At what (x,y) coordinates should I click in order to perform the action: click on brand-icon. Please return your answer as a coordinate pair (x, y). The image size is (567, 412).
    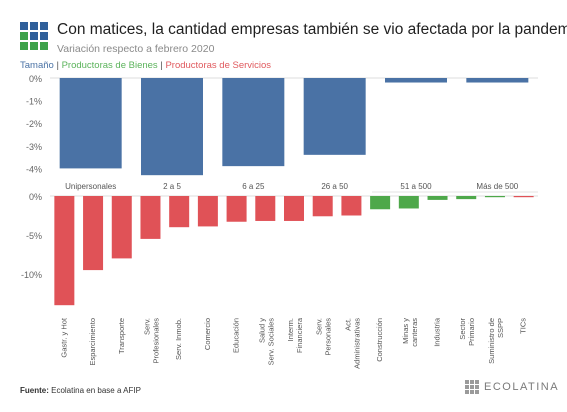
    Looking at the image, I should click on (472, 387).